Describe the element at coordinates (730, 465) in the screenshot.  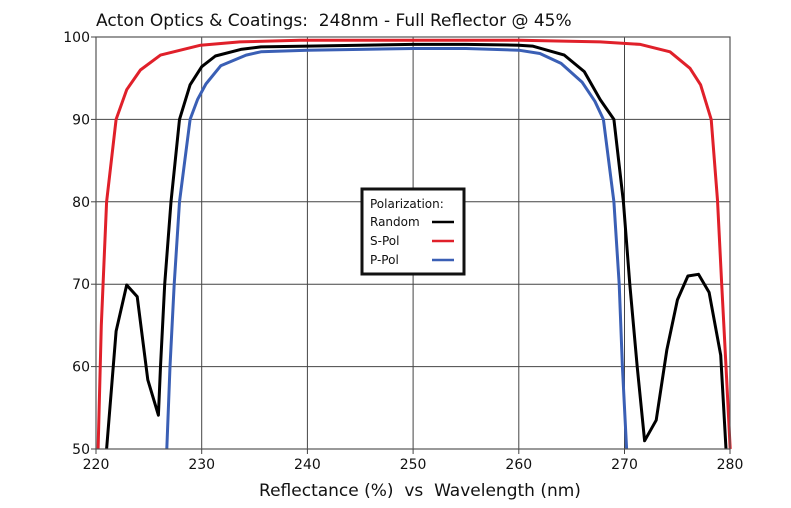
I see `x-tick-label: 280` at that location.